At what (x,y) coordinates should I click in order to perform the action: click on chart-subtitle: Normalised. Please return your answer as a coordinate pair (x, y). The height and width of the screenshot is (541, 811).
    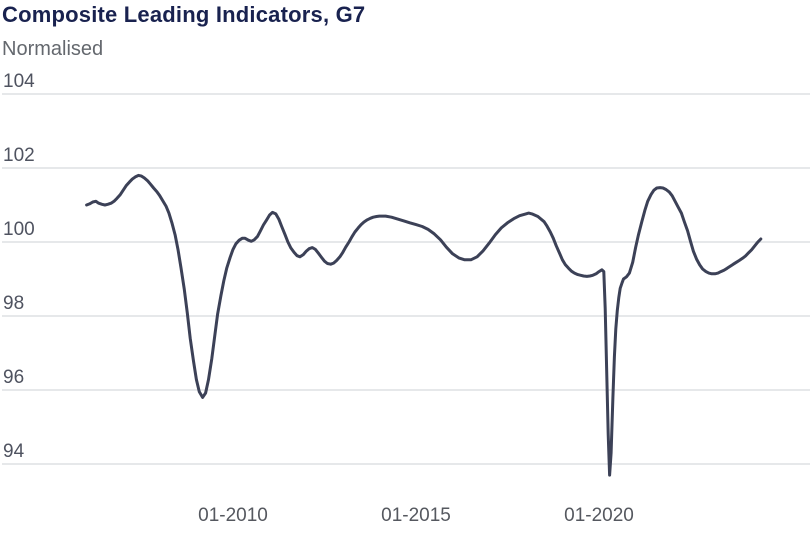
    Looking at the image, I should click on (53, 49).